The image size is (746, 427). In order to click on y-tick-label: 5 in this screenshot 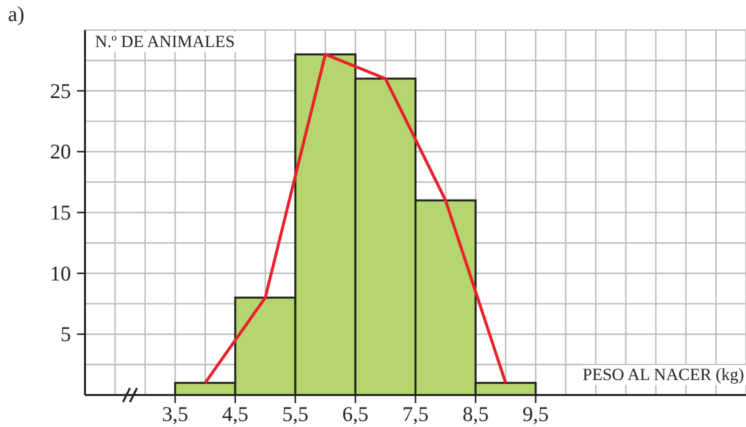, I will do `click(65, 334)`.